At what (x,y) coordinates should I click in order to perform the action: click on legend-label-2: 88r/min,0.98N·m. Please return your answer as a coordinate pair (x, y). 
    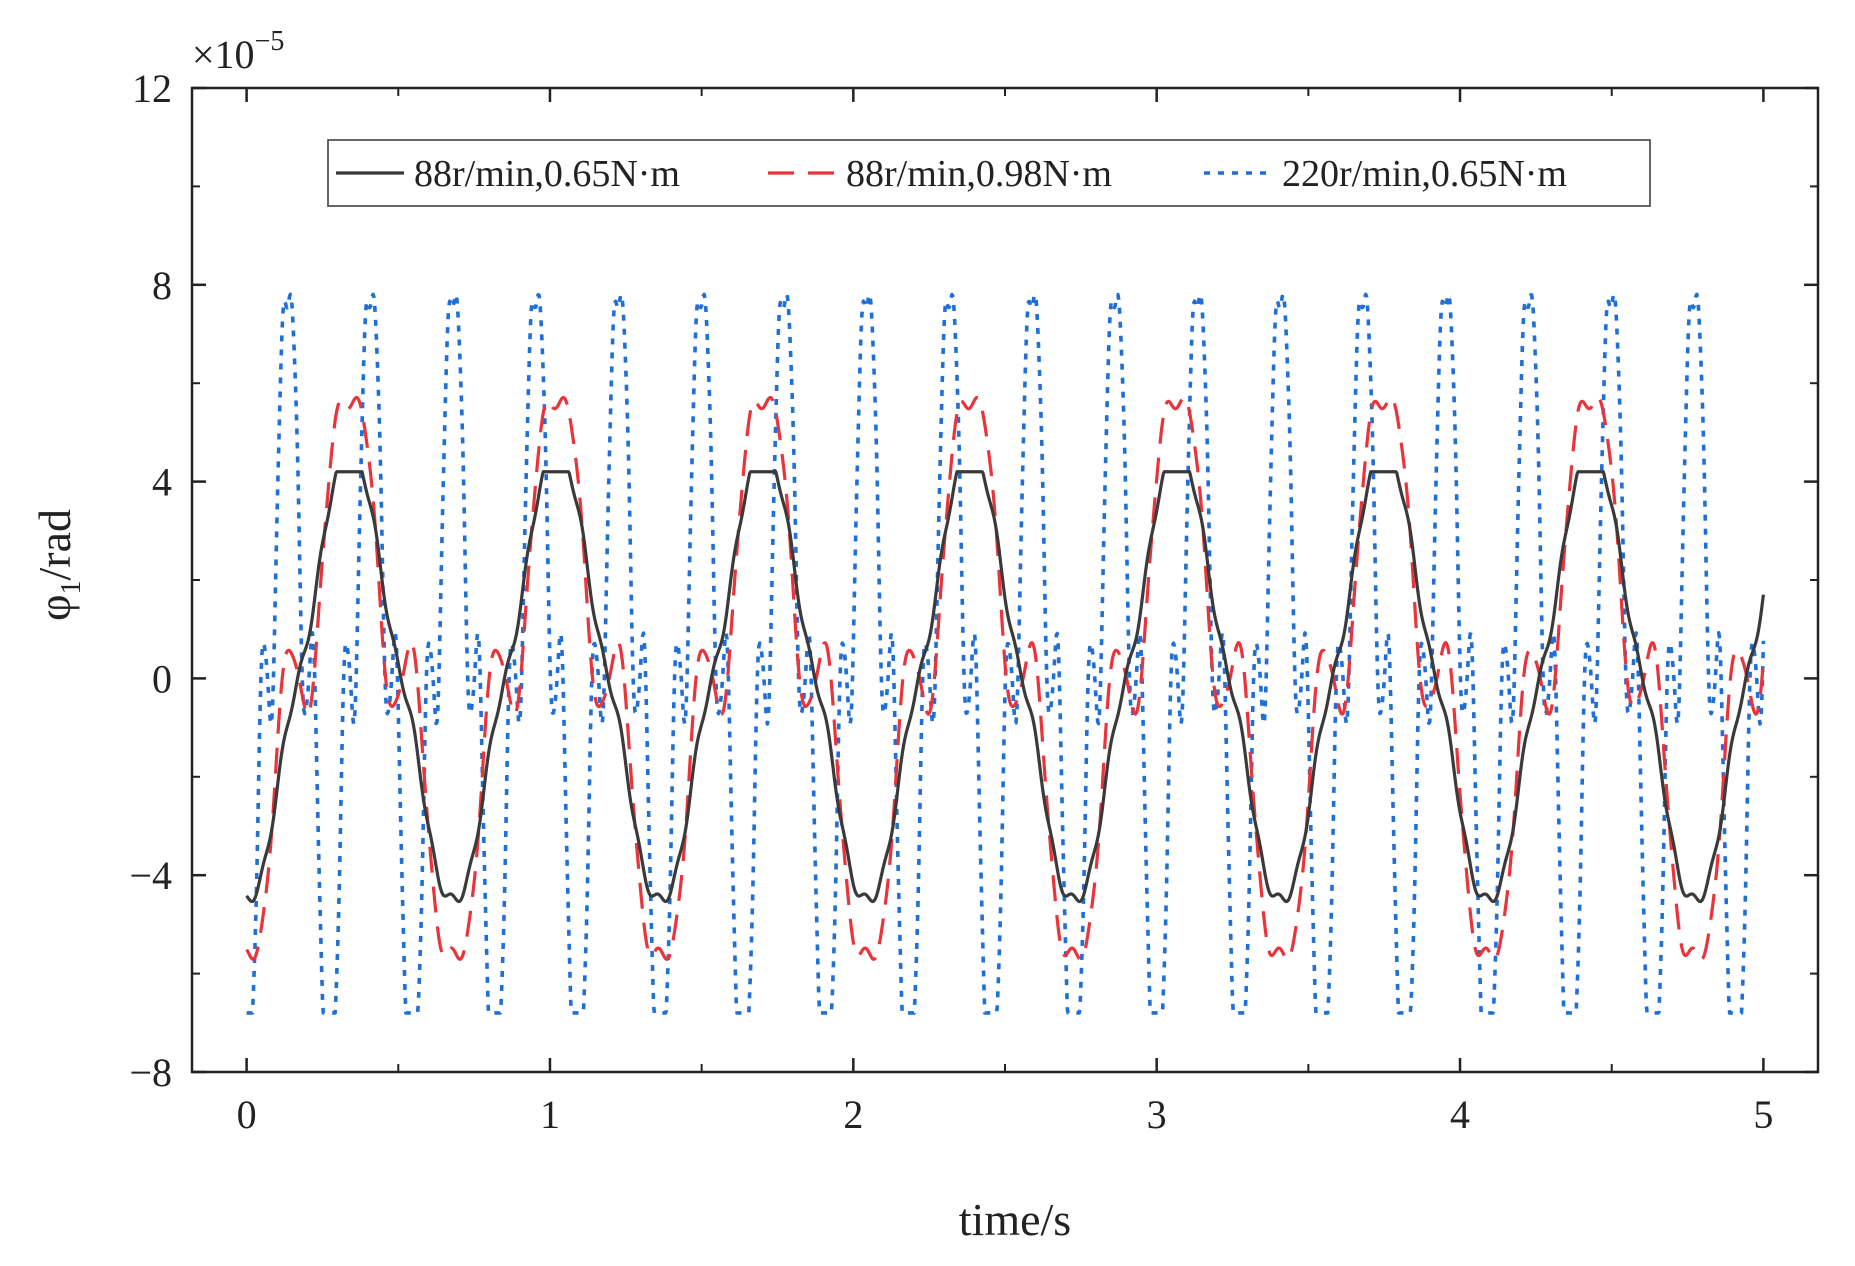
    Looking at the image, I should click on (979, 174).